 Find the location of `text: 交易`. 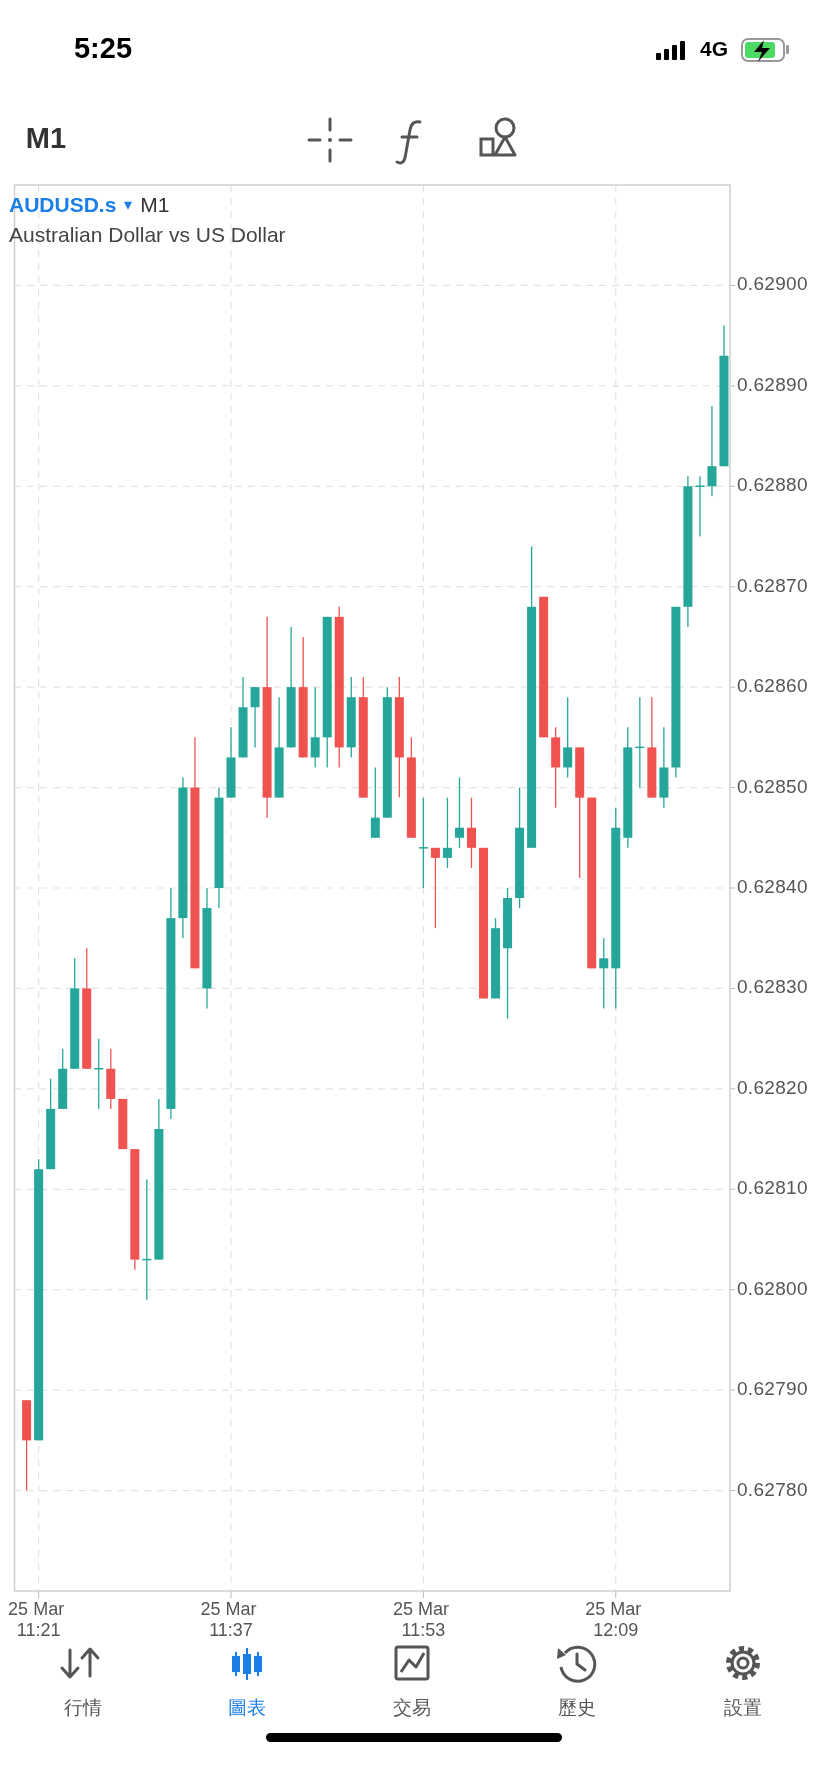

text: 交易 is located at coordinates (412, 1706).